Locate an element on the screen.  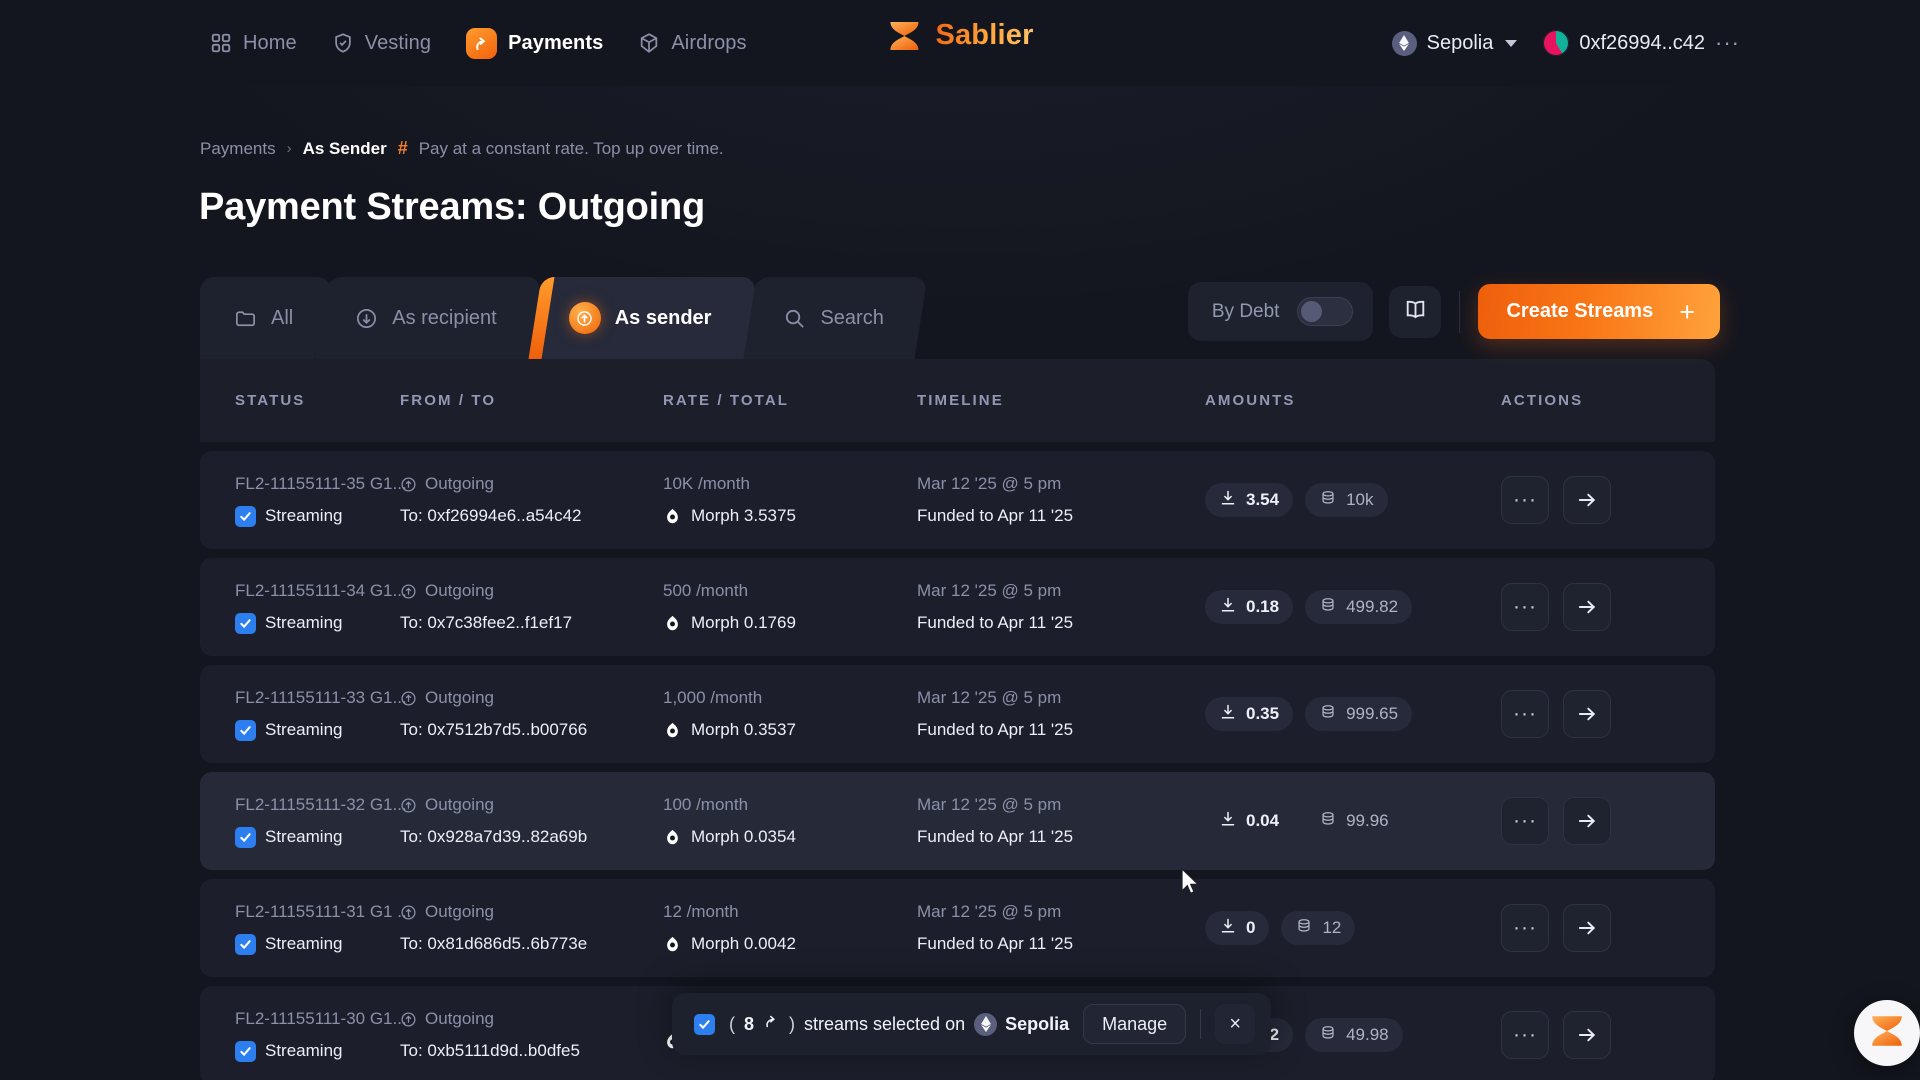
stream-recipient: To: 0x7c38fee2..f1ef17 is located at coordinates (486, 622).